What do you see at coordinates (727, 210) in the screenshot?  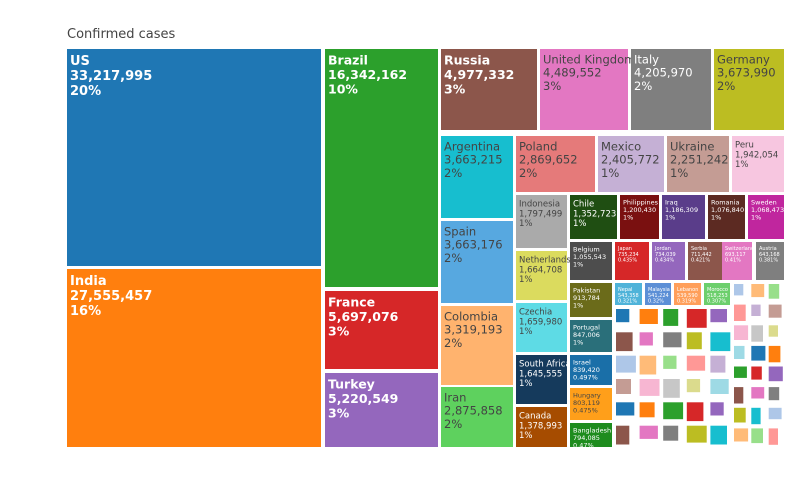 I see `tile-label-value: 1,076,840` at bounding box center [727, 210].